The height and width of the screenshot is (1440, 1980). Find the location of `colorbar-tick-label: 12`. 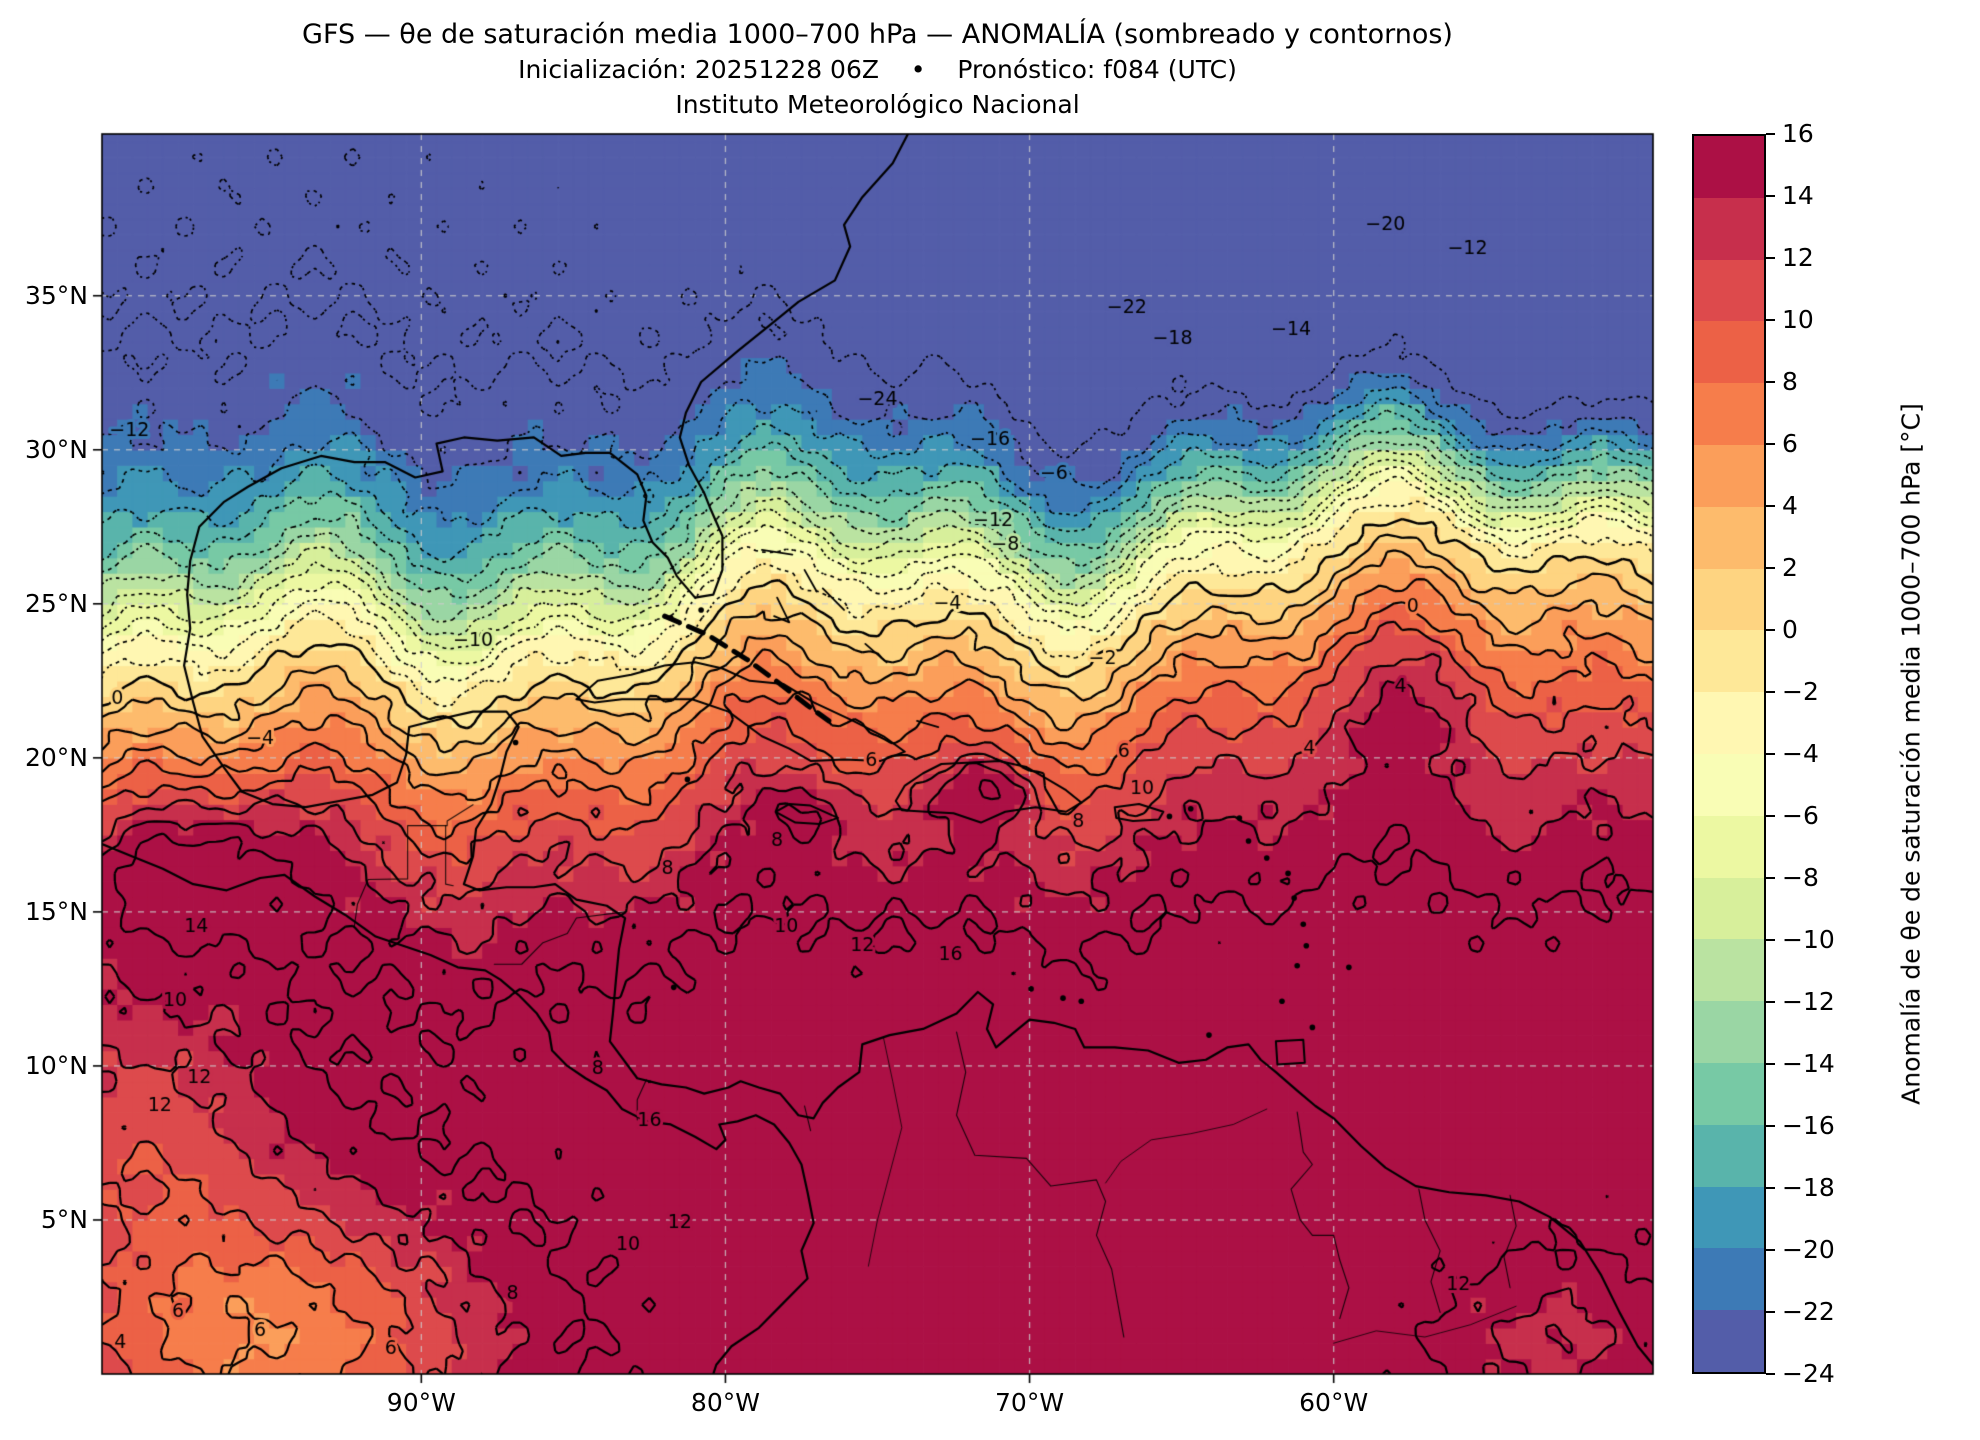

colorbar-tick-label: 12 is located at coordinates (1798, 257).